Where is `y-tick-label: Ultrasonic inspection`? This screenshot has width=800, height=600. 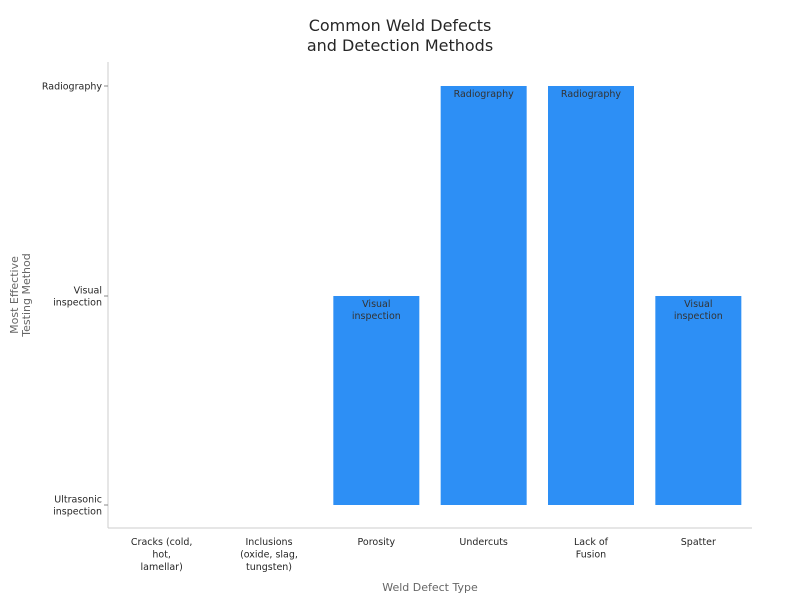
y-tick-label: Ultrasonic inspection is located at coordinates (77, 506).